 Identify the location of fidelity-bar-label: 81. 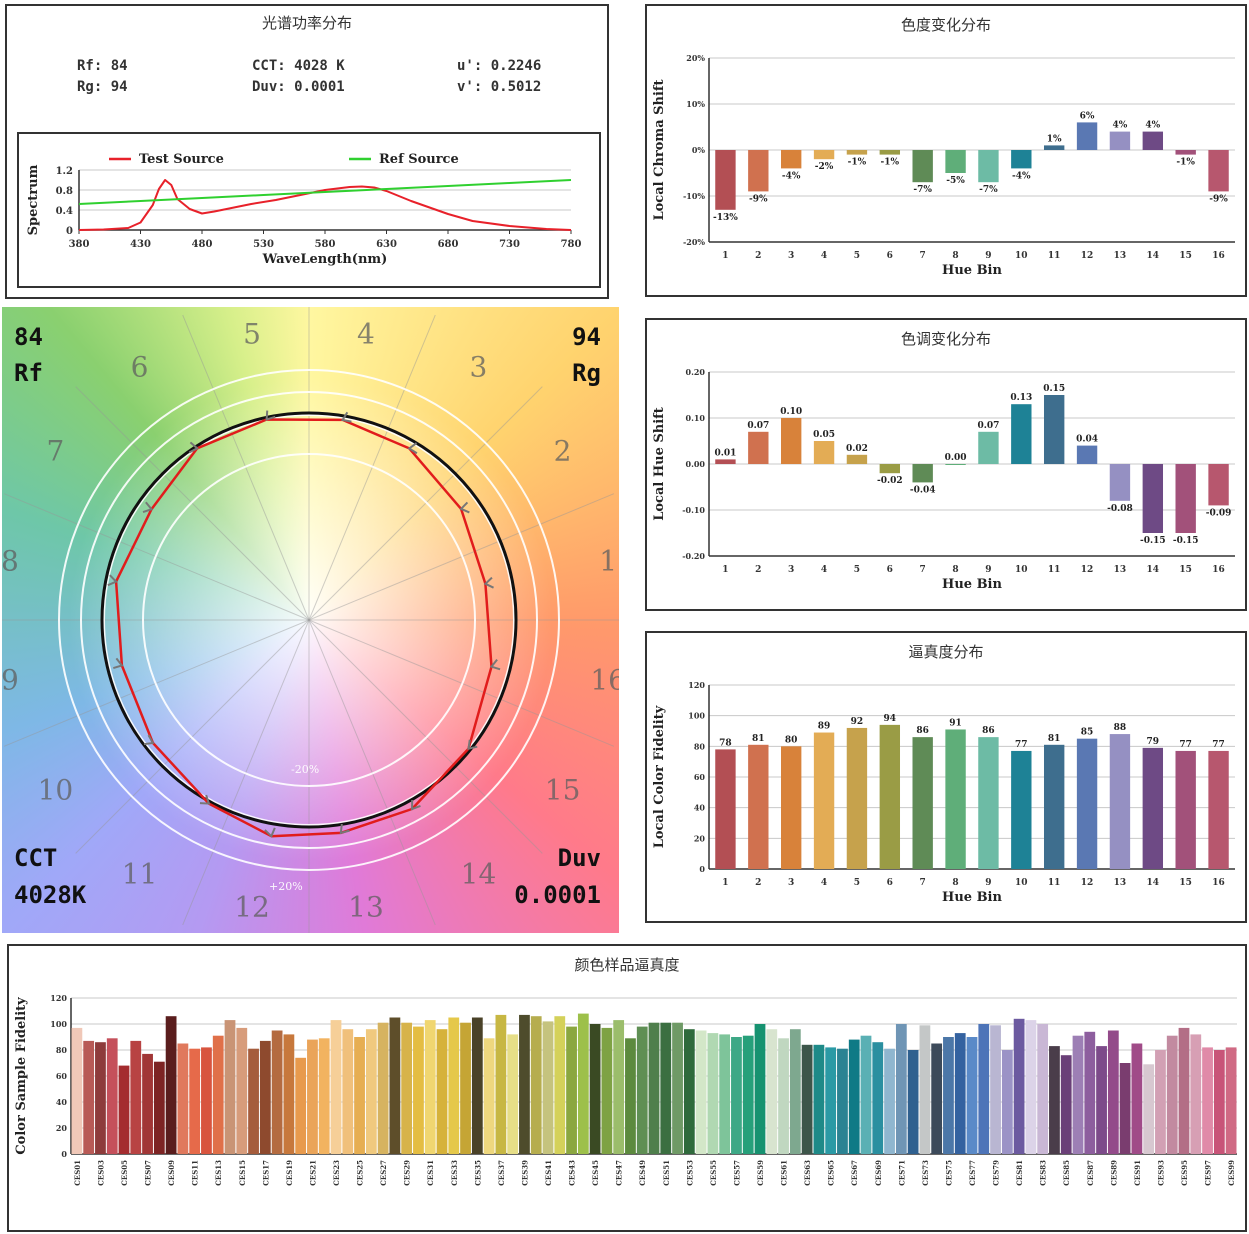
(758, 739).